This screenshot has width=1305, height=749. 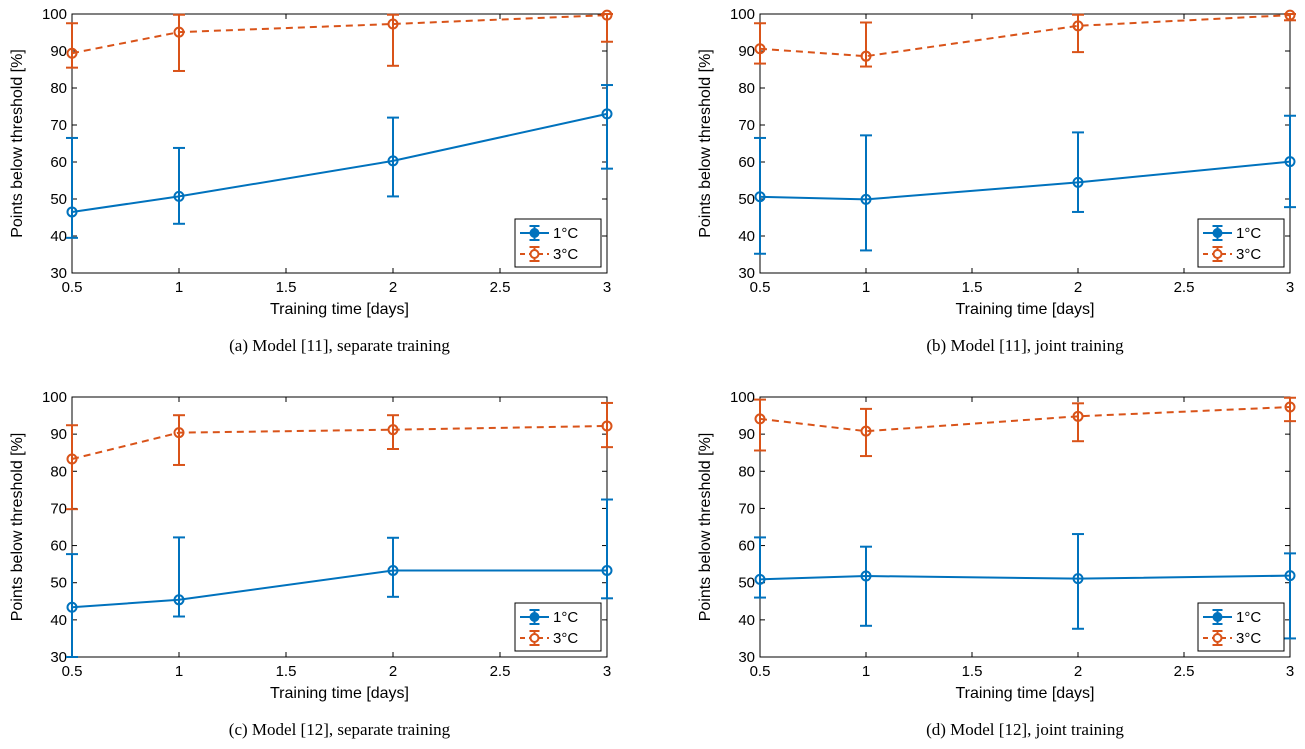 I want to click on panel-caption: (b) Model [11], joint training, so click(x=1025, y=345).